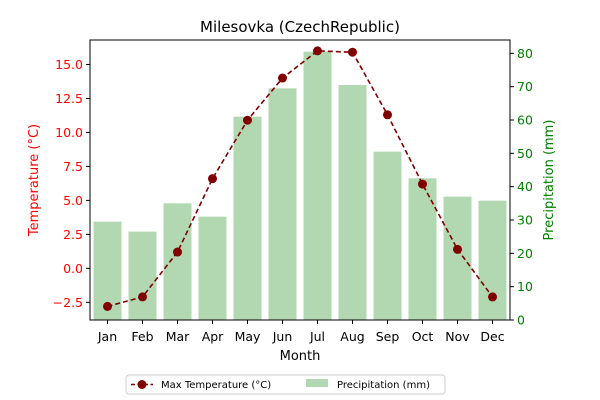 This screenshot has height=400, width=600. I want to click on legend-temperature-label: Max Temperature (°C), so click(216, 385).